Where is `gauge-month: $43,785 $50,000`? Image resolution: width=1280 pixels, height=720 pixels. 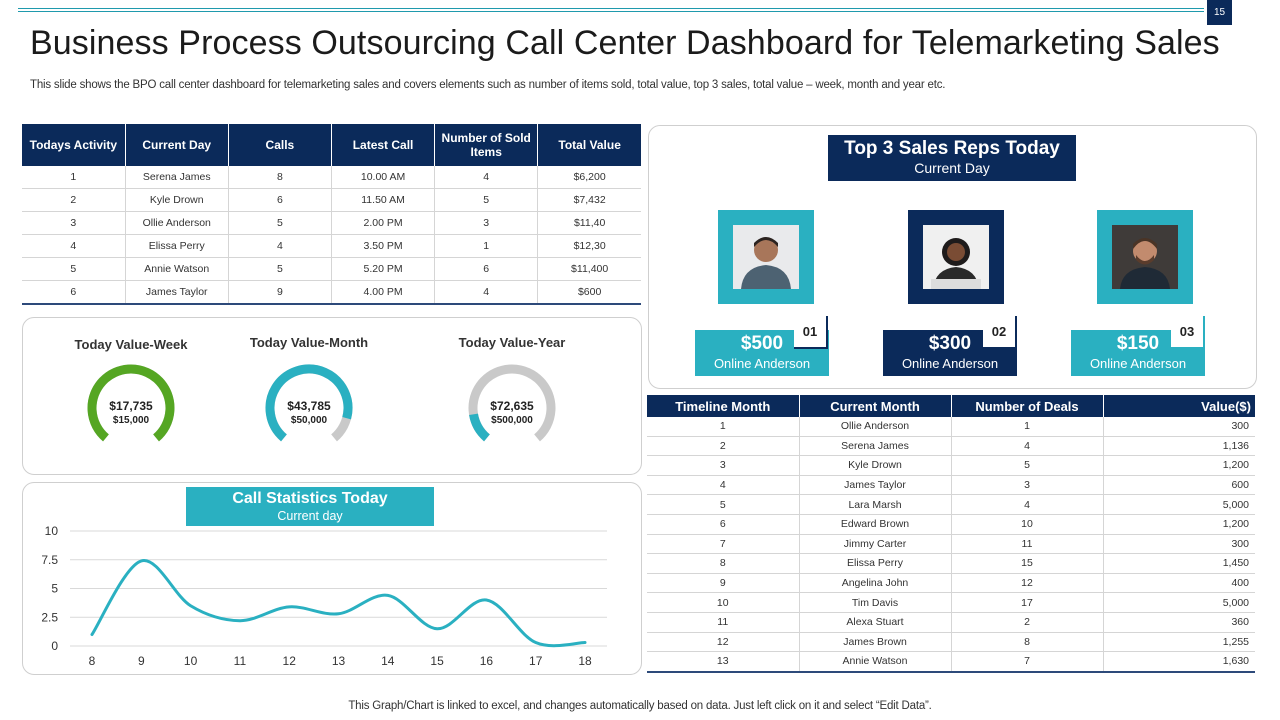 gauge-month: $43,785 $50,000 is located at coordinates (309, 403).